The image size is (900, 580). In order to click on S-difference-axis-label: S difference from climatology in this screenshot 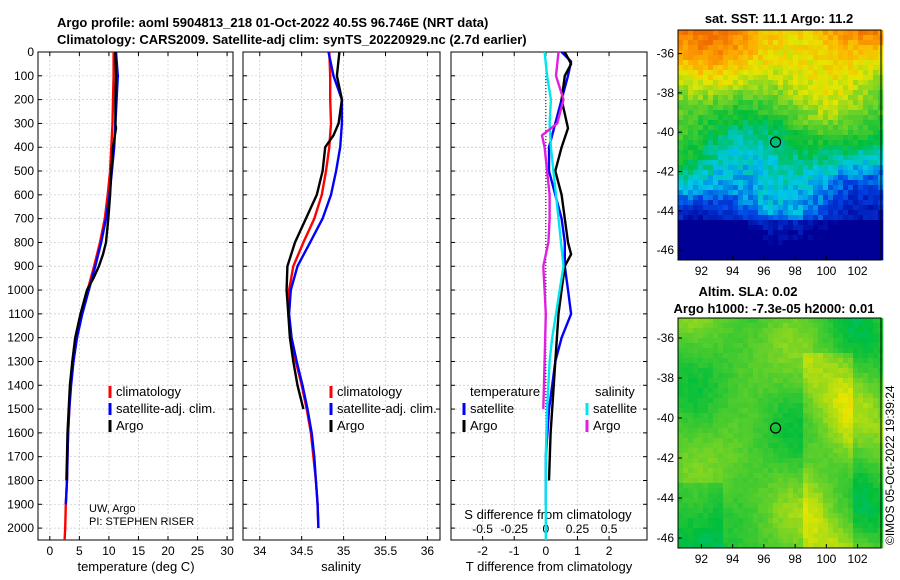, I will do `click(548, 514)`.